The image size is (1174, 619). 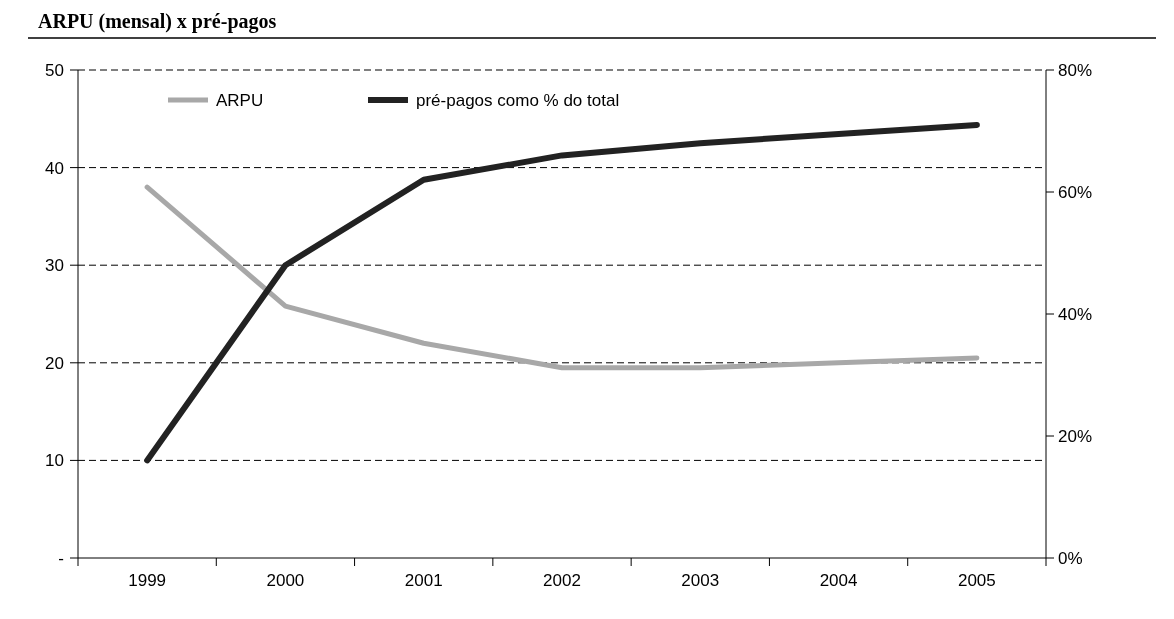 I want to click on y2-tick-label: 40%, so click(x=1075, y=314).